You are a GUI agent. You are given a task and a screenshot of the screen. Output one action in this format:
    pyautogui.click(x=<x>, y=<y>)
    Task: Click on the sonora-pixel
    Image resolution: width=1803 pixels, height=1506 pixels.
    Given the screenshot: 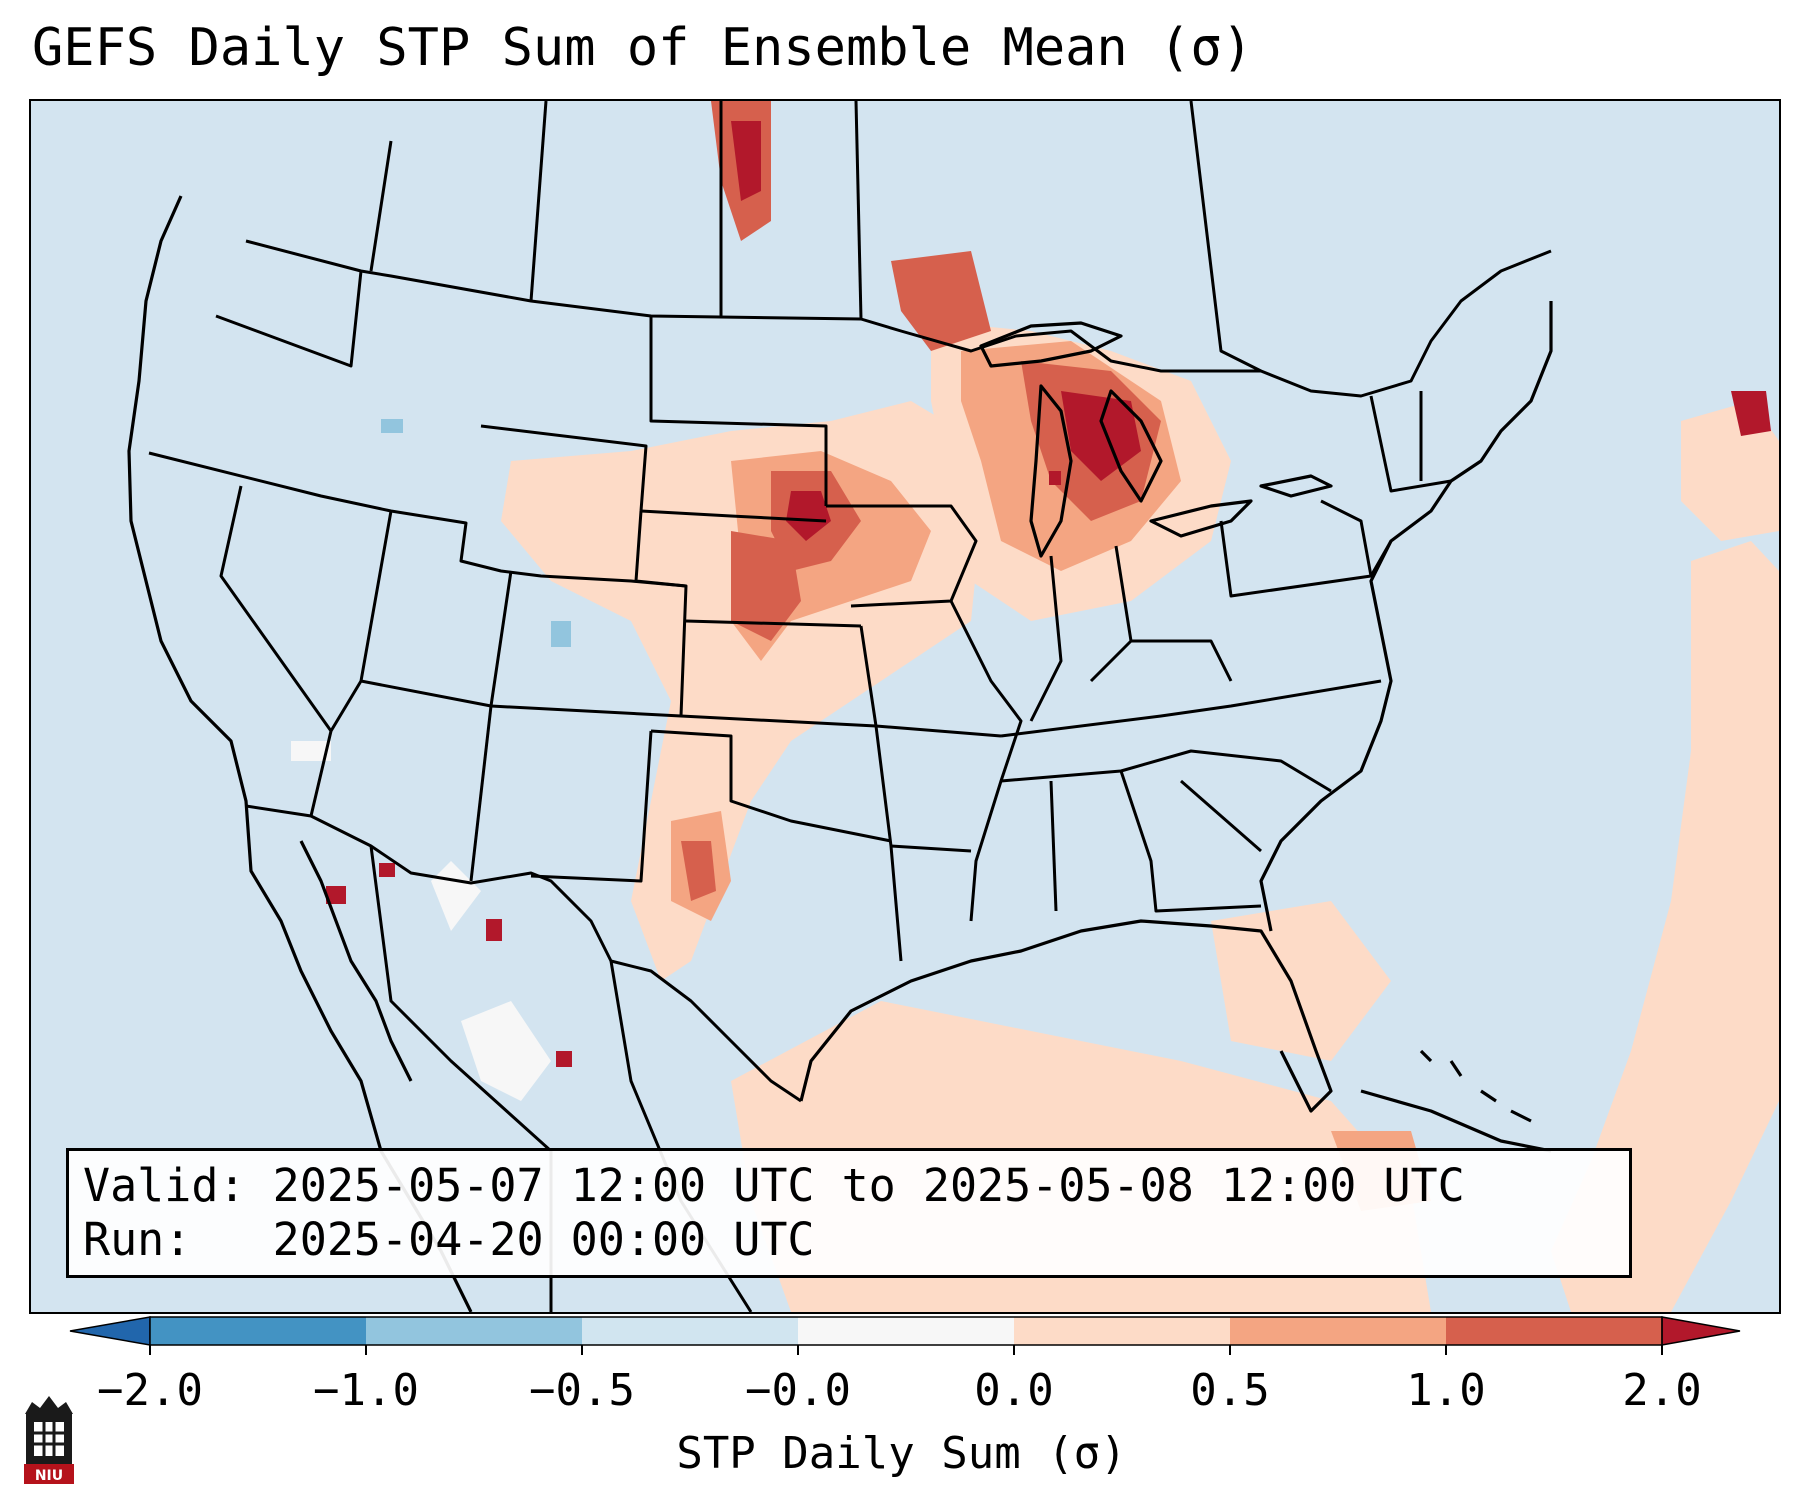 What is the action you would take?
    pyautogui.click(x=387, y=870)
    